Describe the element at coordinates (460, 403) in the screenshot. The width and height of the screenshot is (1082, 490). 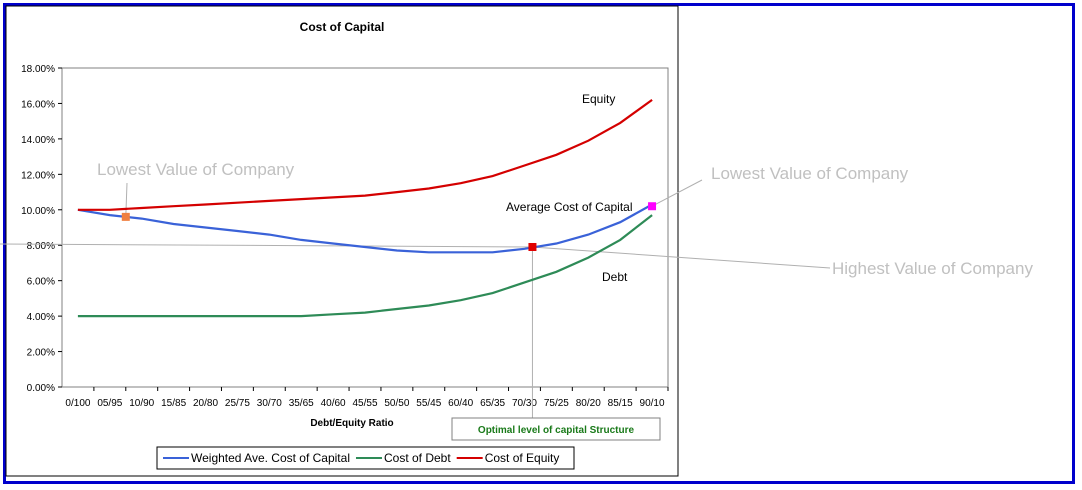
I see `x-tick-label: 60/40` at that location.